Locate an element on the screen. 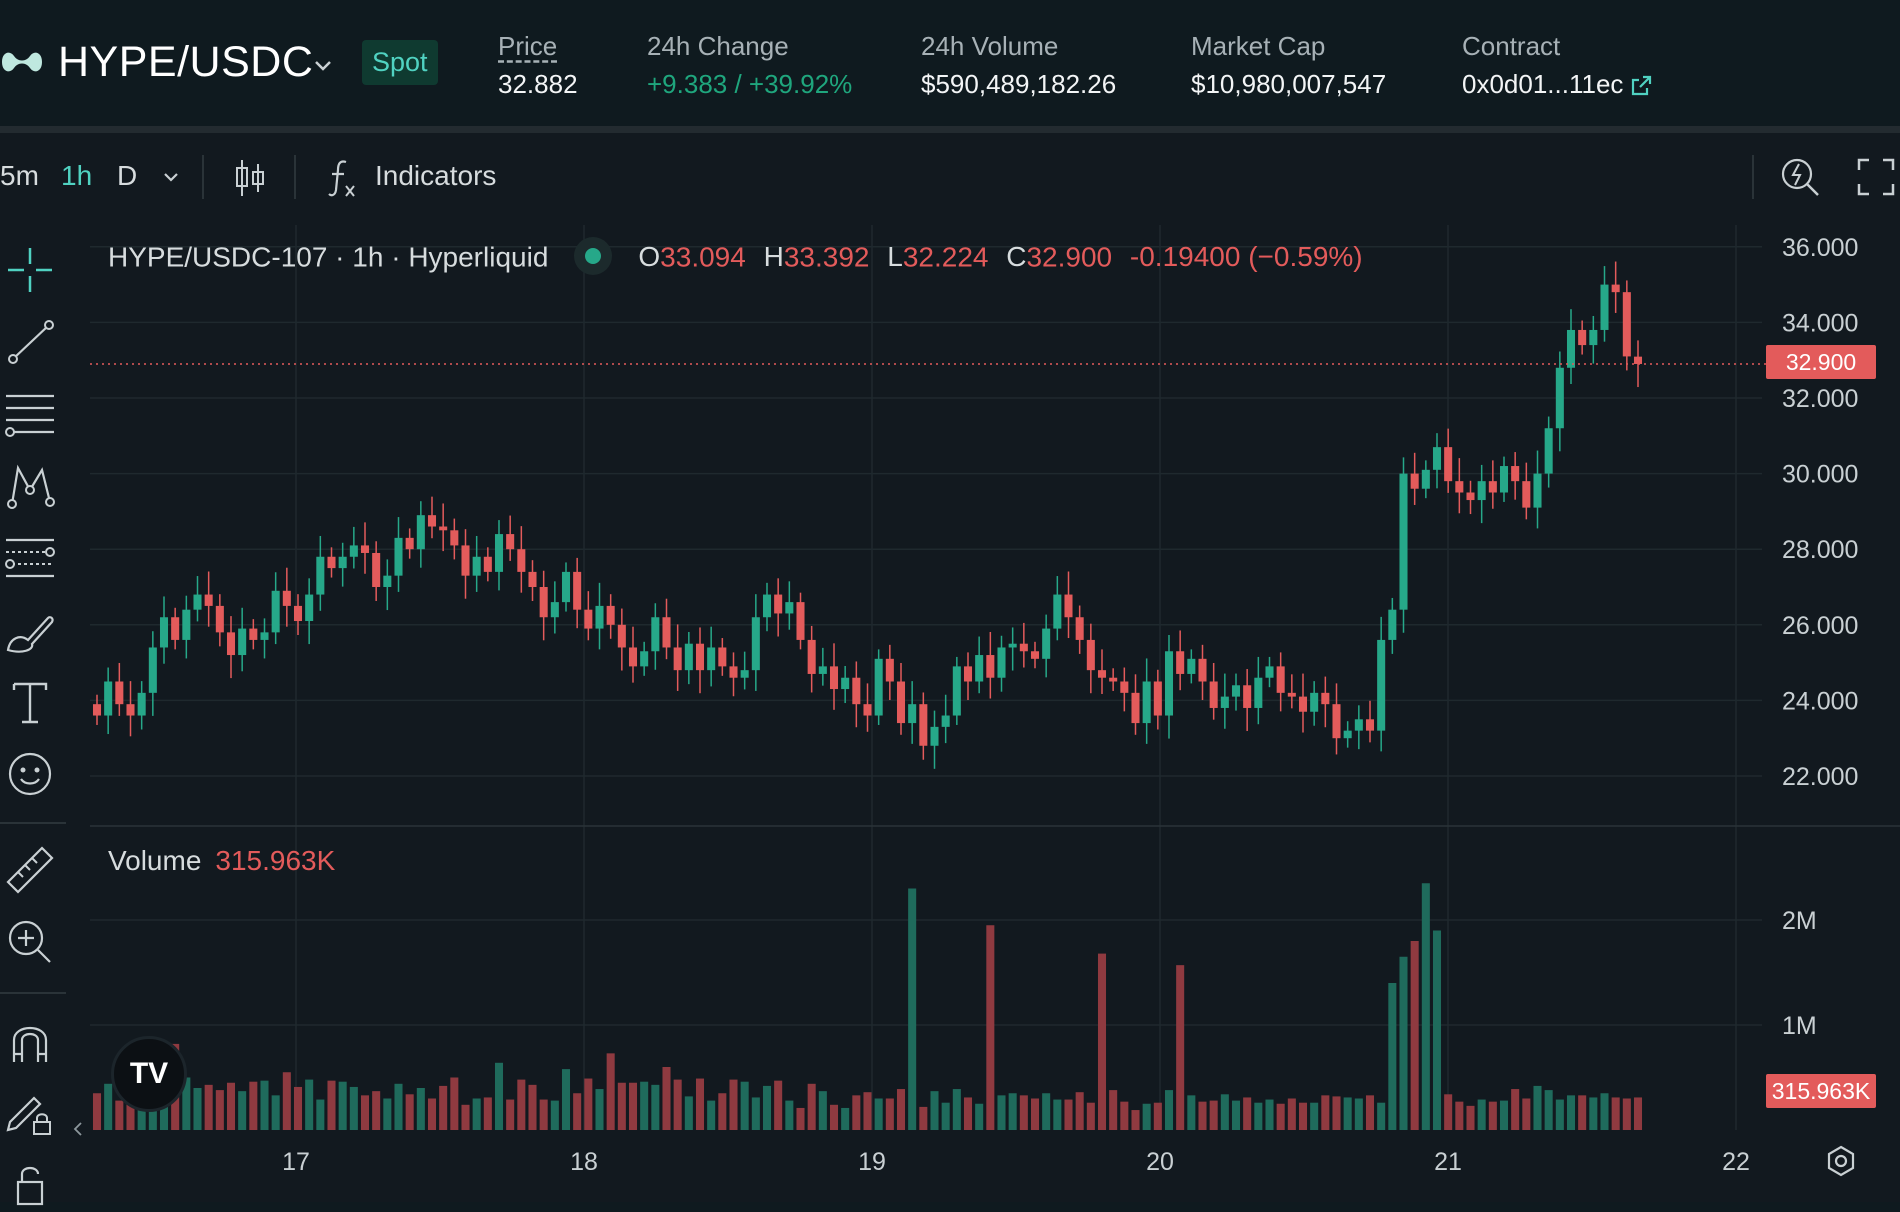  tradingview-logo-icon: TV is located at coordinates (149, 1074).